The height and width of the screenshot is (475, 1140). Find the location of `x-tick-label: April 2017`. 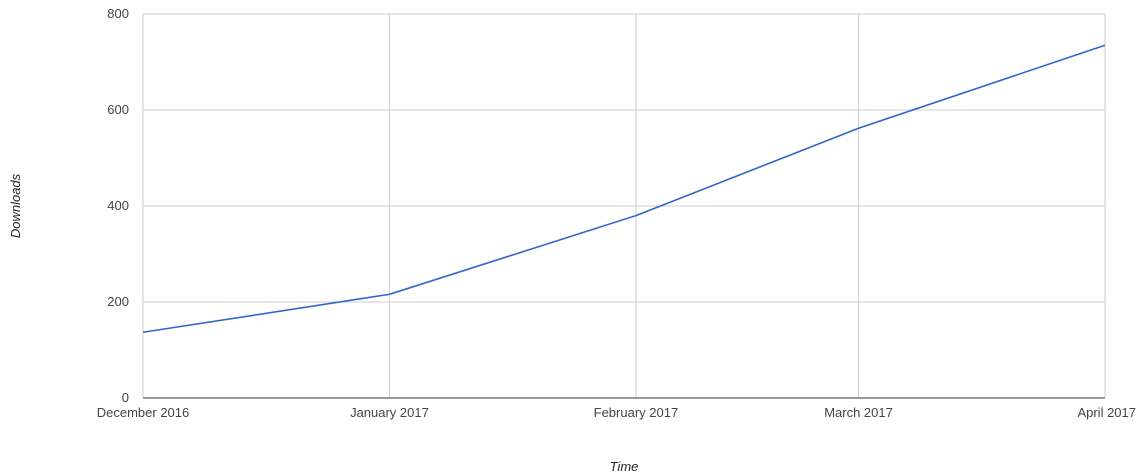

x-tick-label: April 2017 is located at coordinates (1106, 412).